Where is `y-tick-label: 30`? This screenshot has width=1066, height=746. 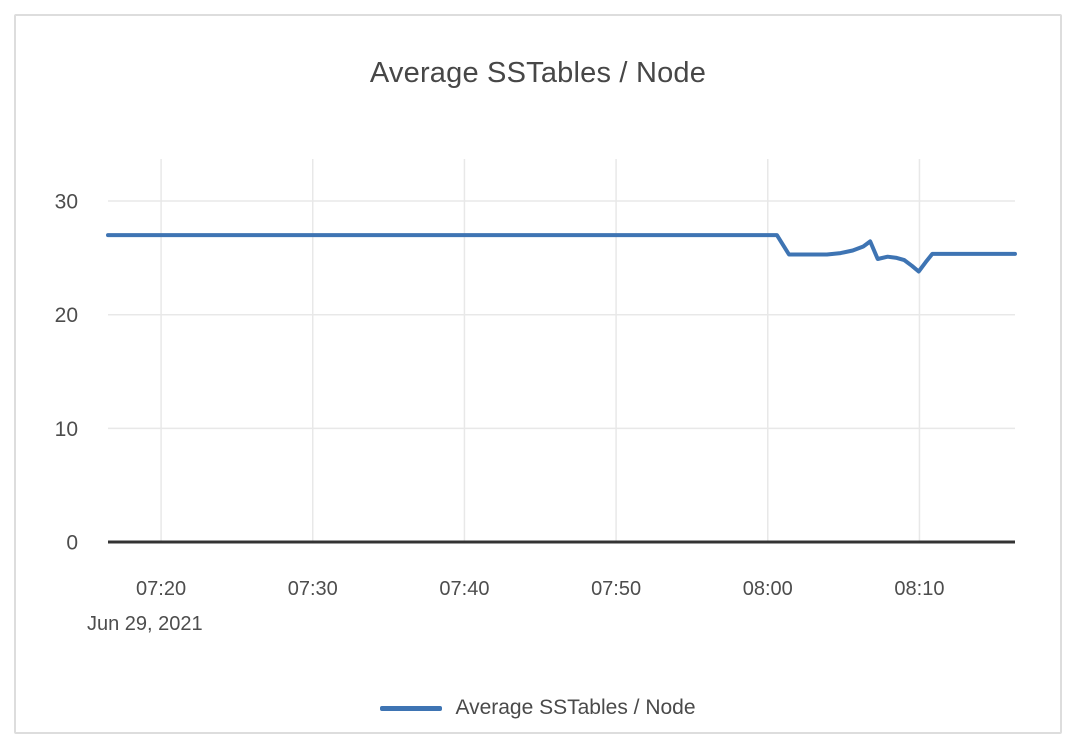 y-tick-label: 30 is located at coordinates (66, 202).